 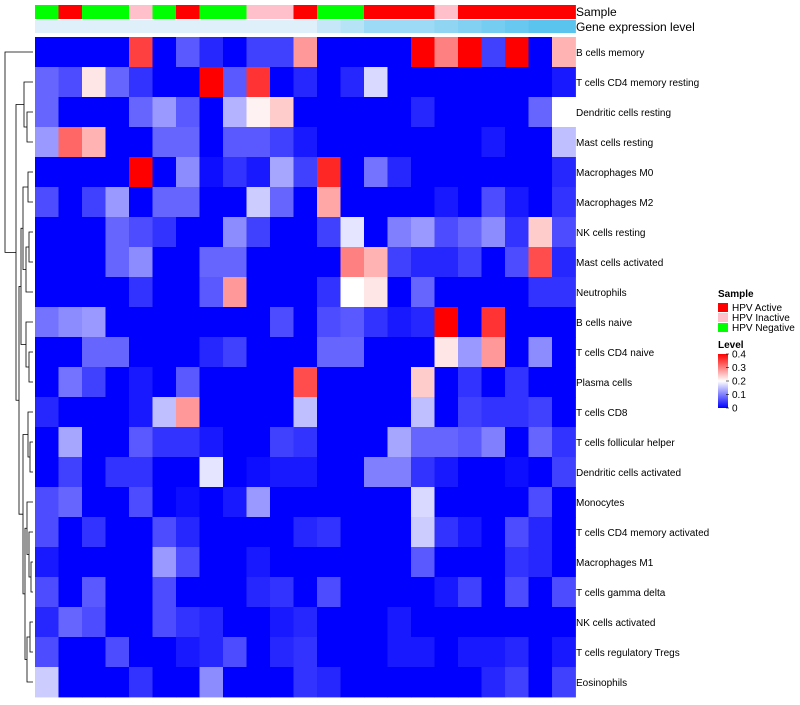 I want to click on level-legend-tick-label: 0.3, so click(x=739, y=368).